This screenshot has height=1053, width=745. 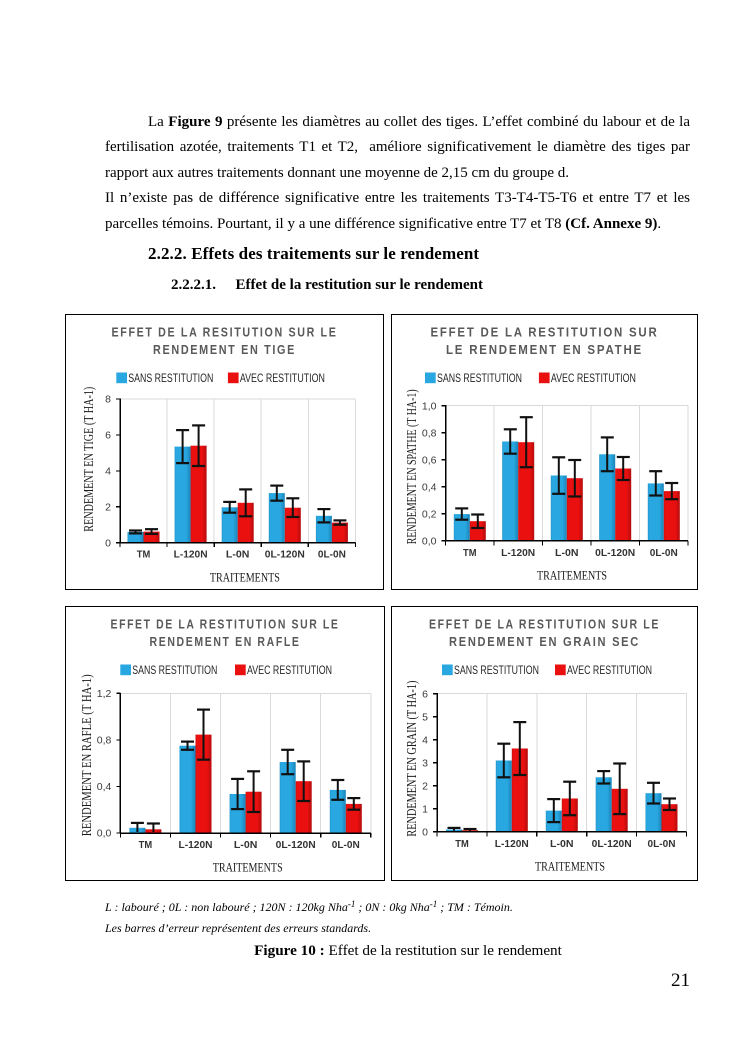 What do you see at coordinates (425, 809) in the screenshot?
I see `svg-text: 1` at bounding box center [425, 809].